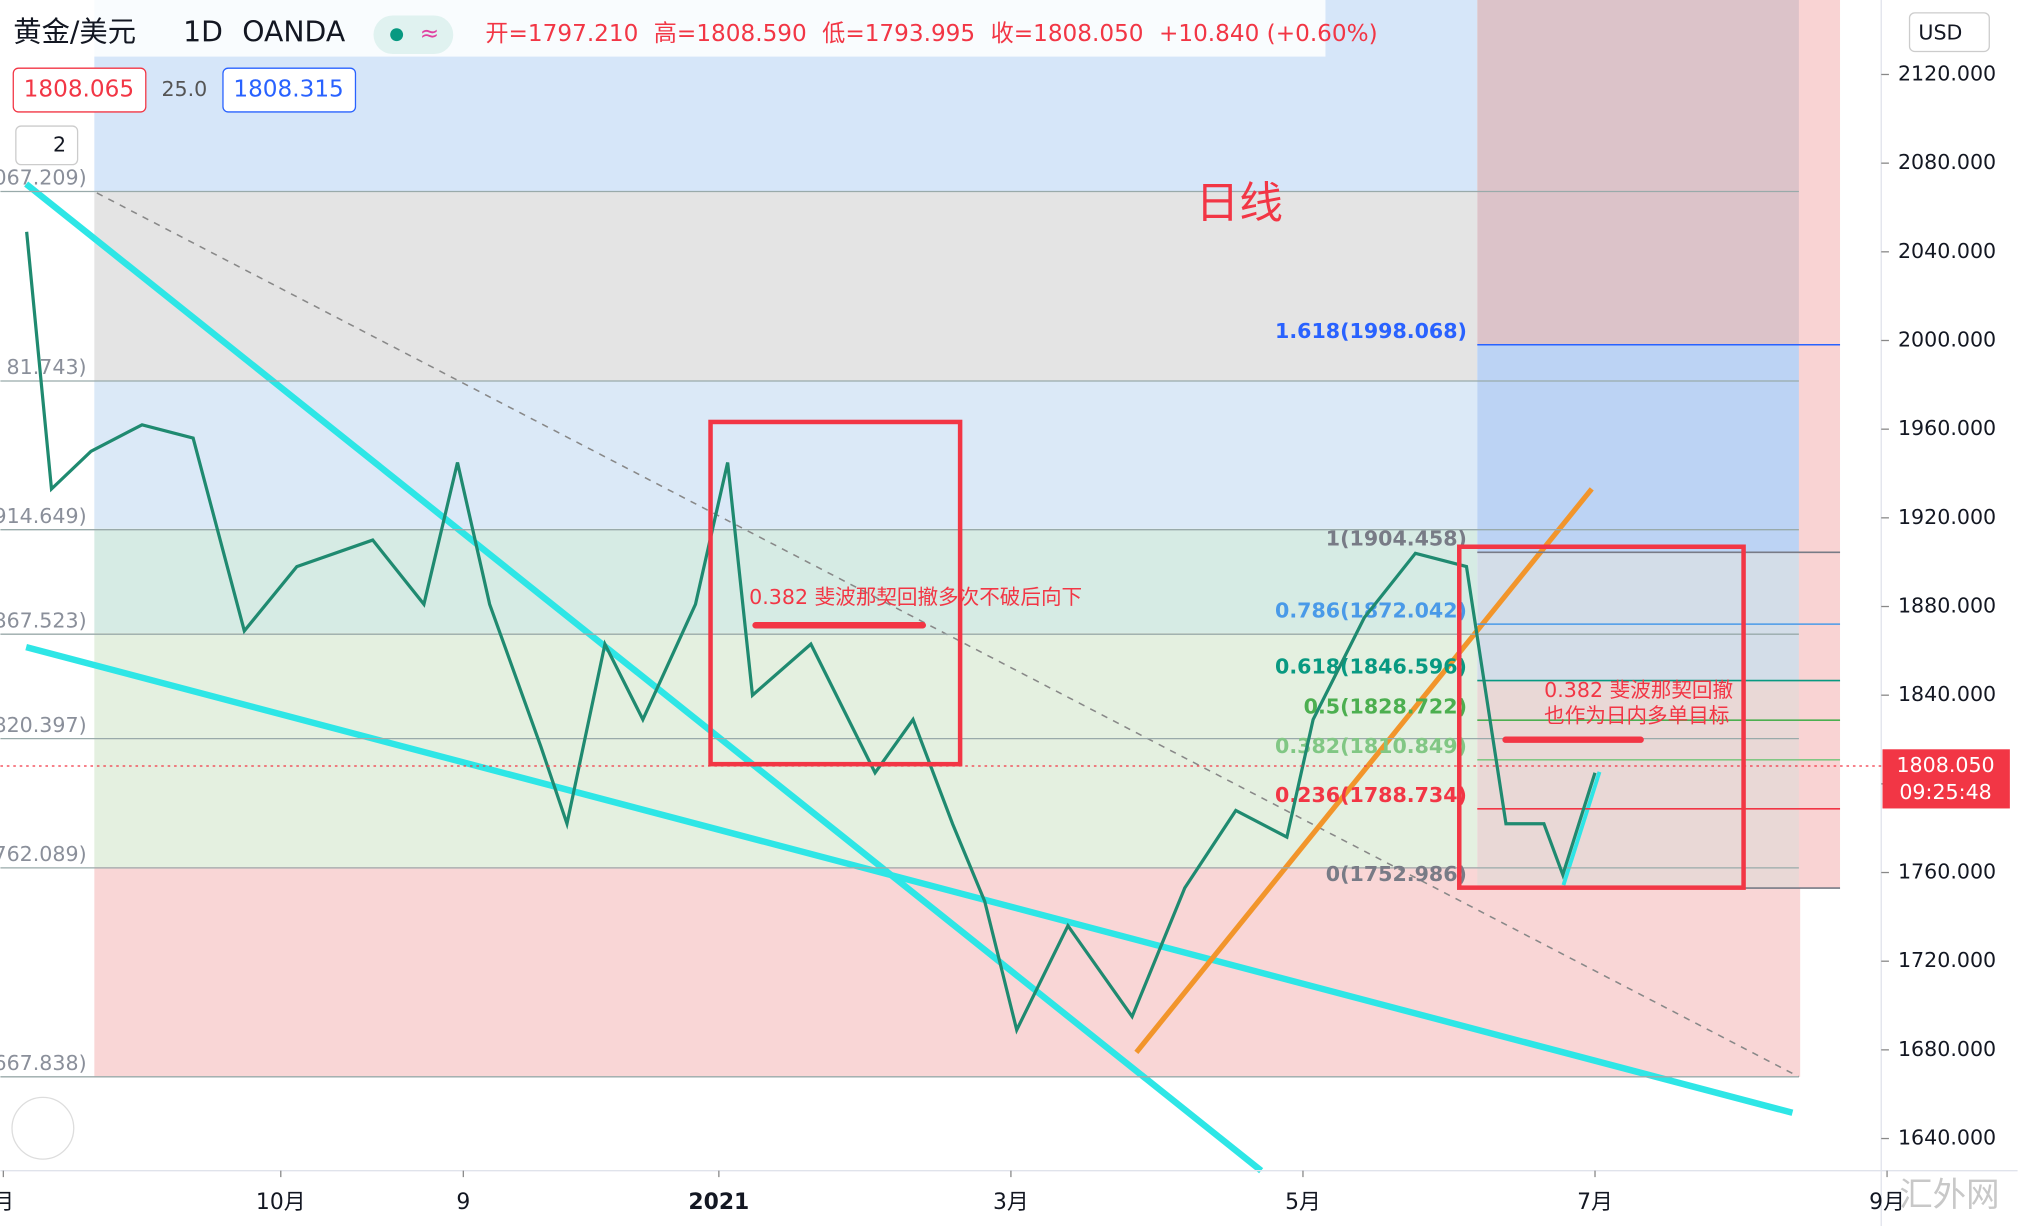  I want to click on fib-label: 667.838), so click(43, 1063).